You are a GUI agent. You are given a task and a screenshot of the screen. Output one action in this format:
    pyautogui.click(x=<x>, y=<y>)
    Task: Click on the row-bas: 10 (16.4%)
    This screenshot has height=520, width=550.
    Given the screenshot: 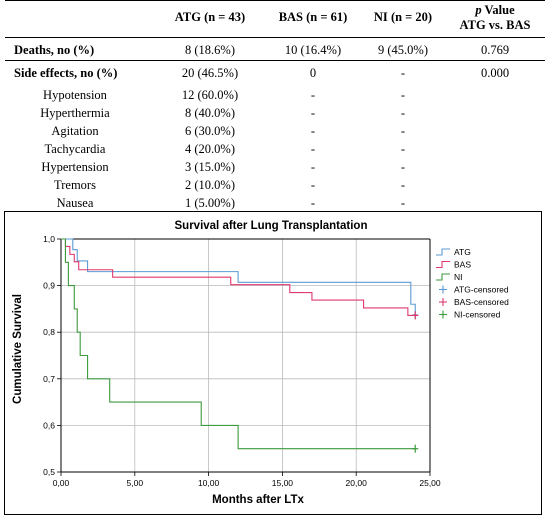 What is the action you would take?
    pyautogui.click(x=313, y=50)
    